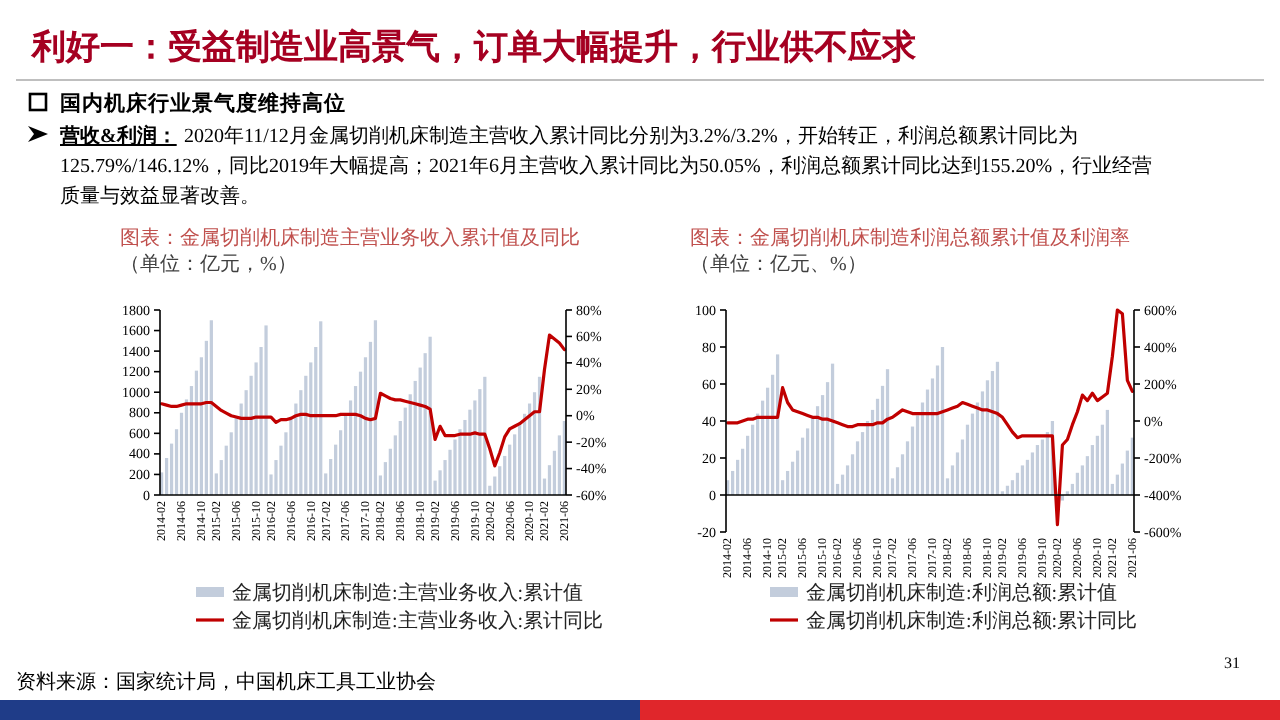  Describe the element at coordinates (474, 47) in the screenshot. I see `text: 利好一：受益制造业高景气，订单大幅提升，行业供不应求` at that location.